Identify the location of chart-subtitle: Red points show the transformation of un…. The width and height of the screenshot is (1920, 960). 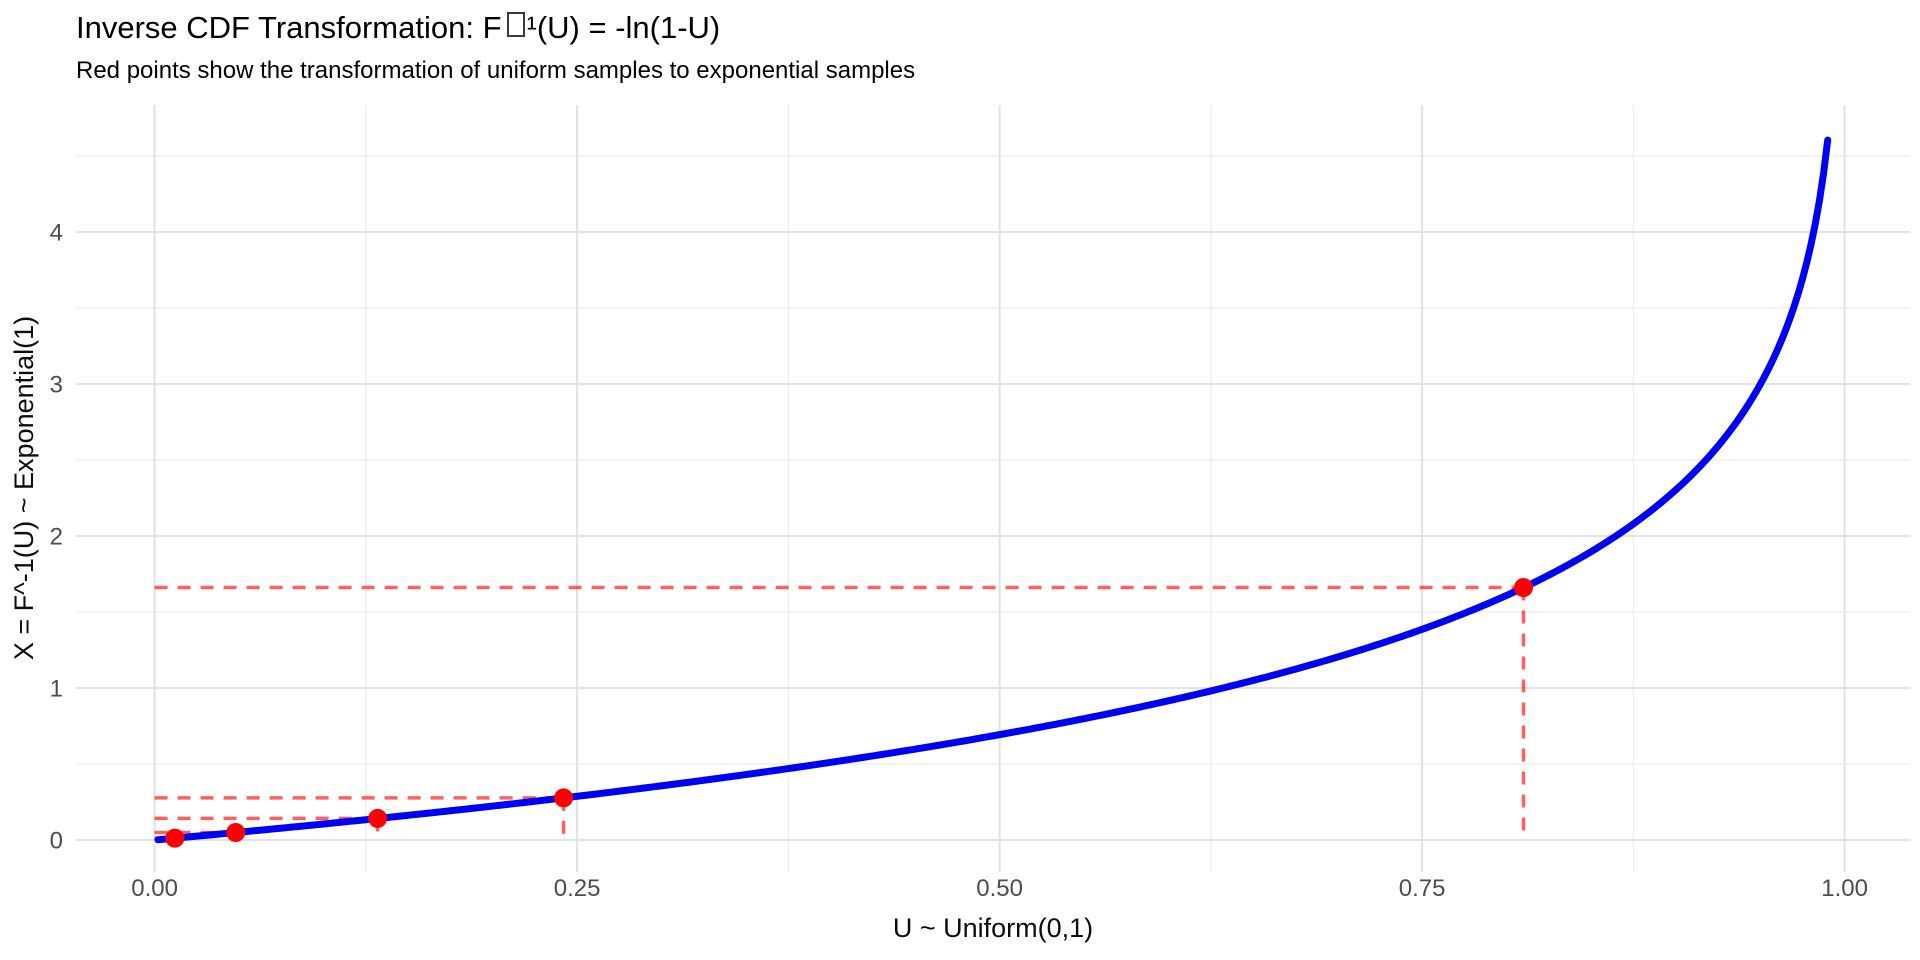
(496, 70).